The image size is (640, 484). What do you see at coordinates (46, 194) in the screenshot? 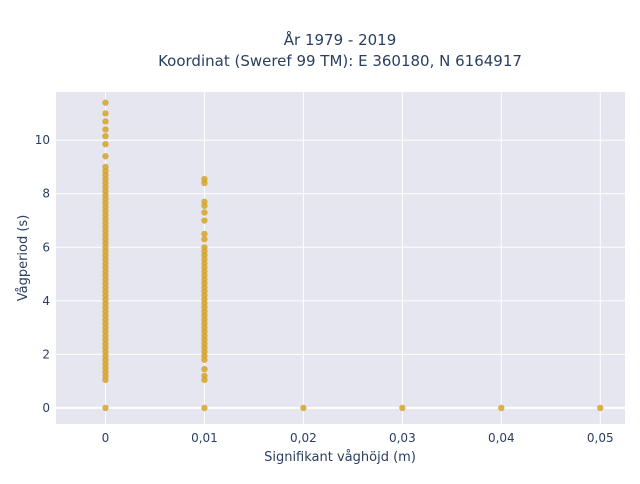
I see `y-tick-label-4: 8` at bounding box center [46, 194].